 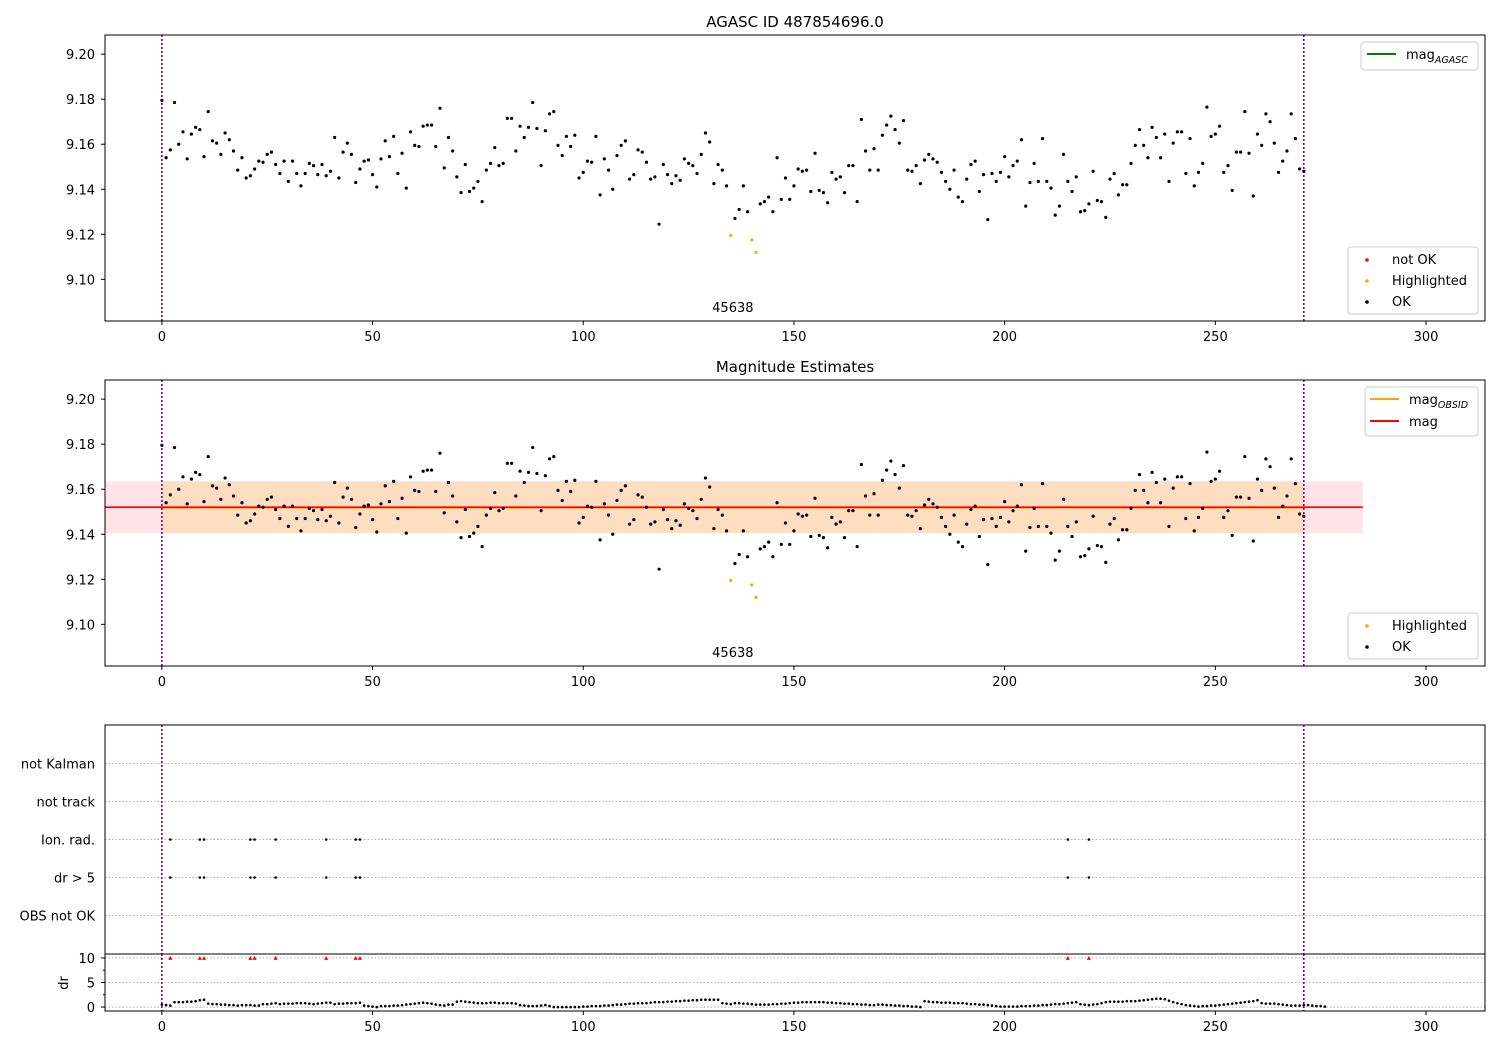 What do you see at coordinates (794, 682) in the screenshot?
I see `x-tick-label: 150` at bounding box center [794, 682].